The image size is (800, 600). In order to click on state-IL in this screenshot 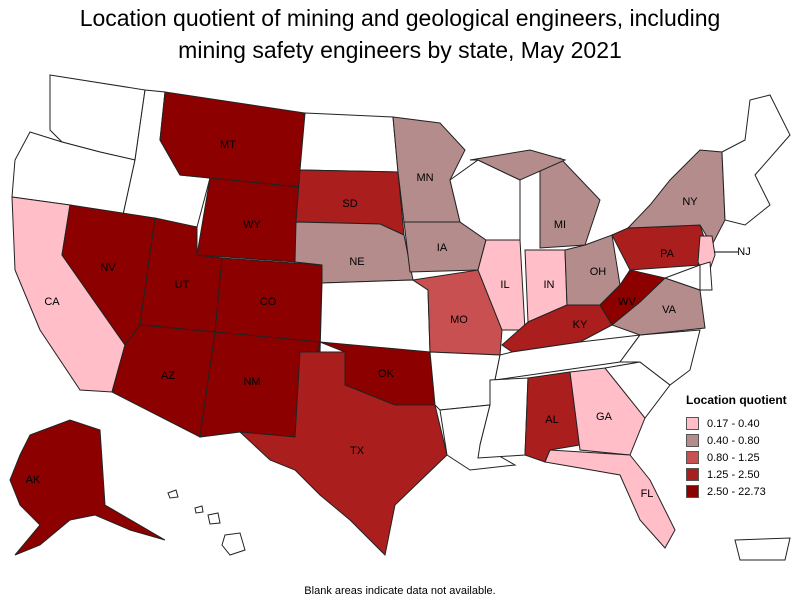, I will do `click(501, 285)`.